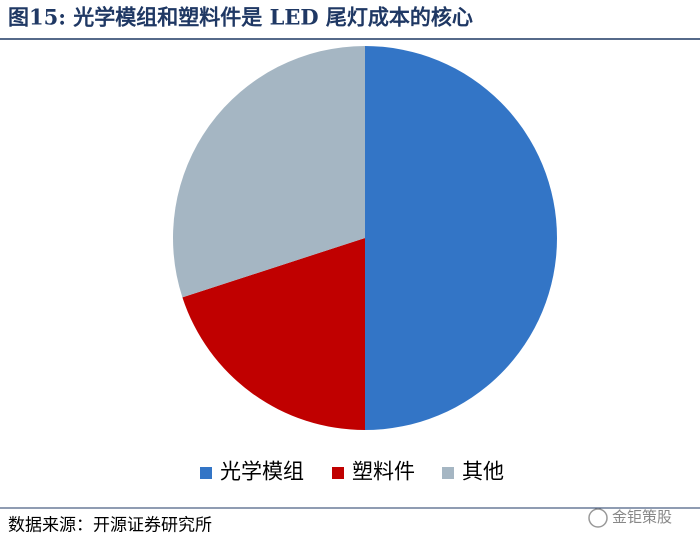 The width and height of the screenshot is (700, 543). What do you see at coordinates (262, 472) in the screenshot?
I see `legend-label: 光学模组` at bounding box center [262, 472].